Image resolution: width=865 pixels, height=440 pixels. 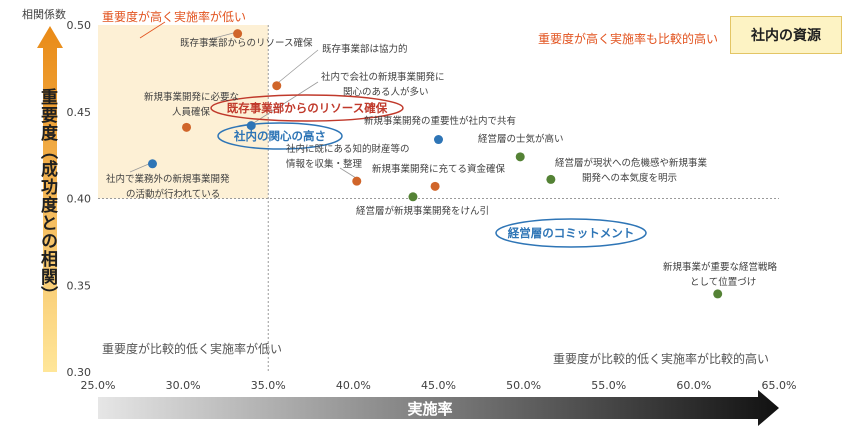 I want to click on x-tick-label: 25.0%, so click(x=98, y=385).